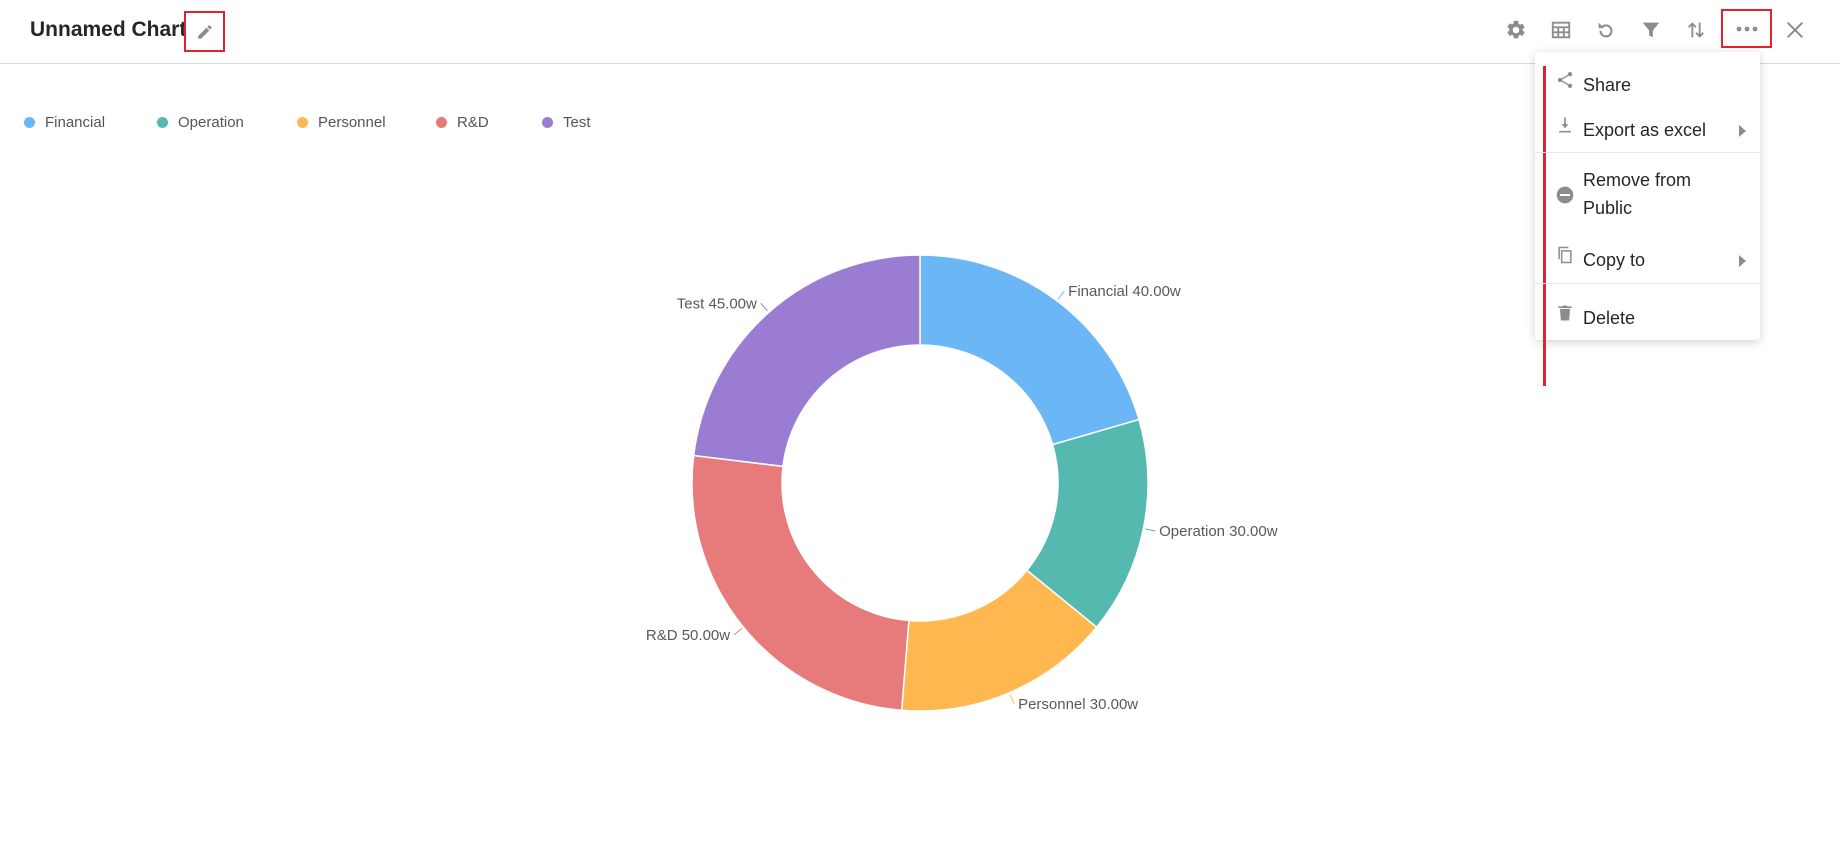  I want to click on legend-label: Operation, so click(211, 122).